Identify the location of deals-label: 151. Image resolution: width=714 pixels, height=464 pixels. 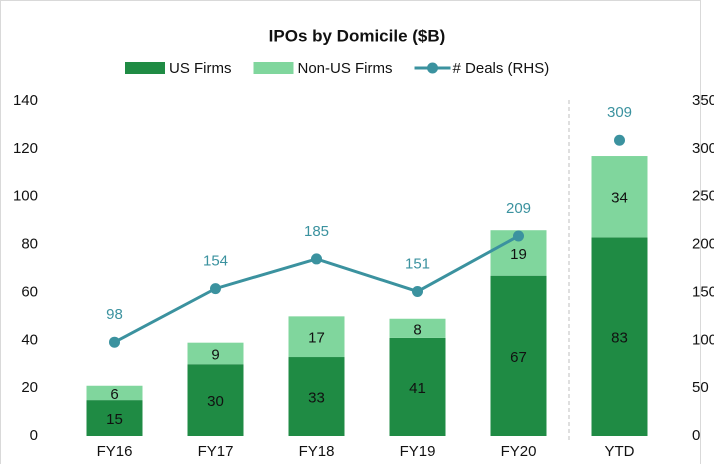
(417, 263).